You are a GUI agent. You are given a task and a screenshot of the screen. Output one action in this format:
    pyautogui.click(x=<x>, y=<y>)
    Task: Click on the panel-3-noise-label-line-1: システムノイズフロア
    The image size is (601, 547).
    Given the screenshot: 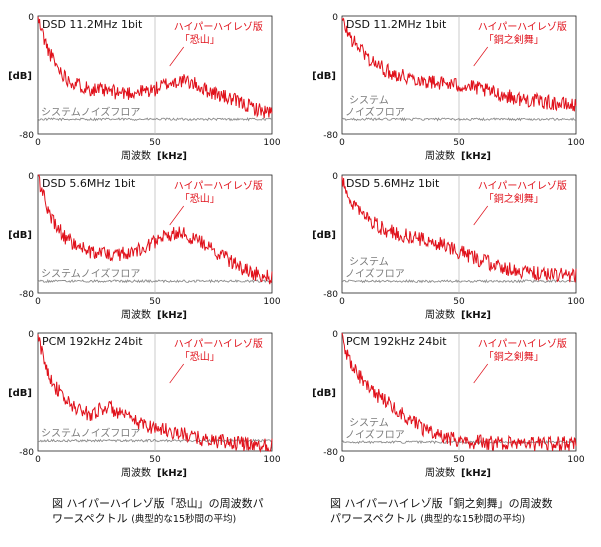 What is the action you would take?
    pyautogui.click(x=90, y=273)
    